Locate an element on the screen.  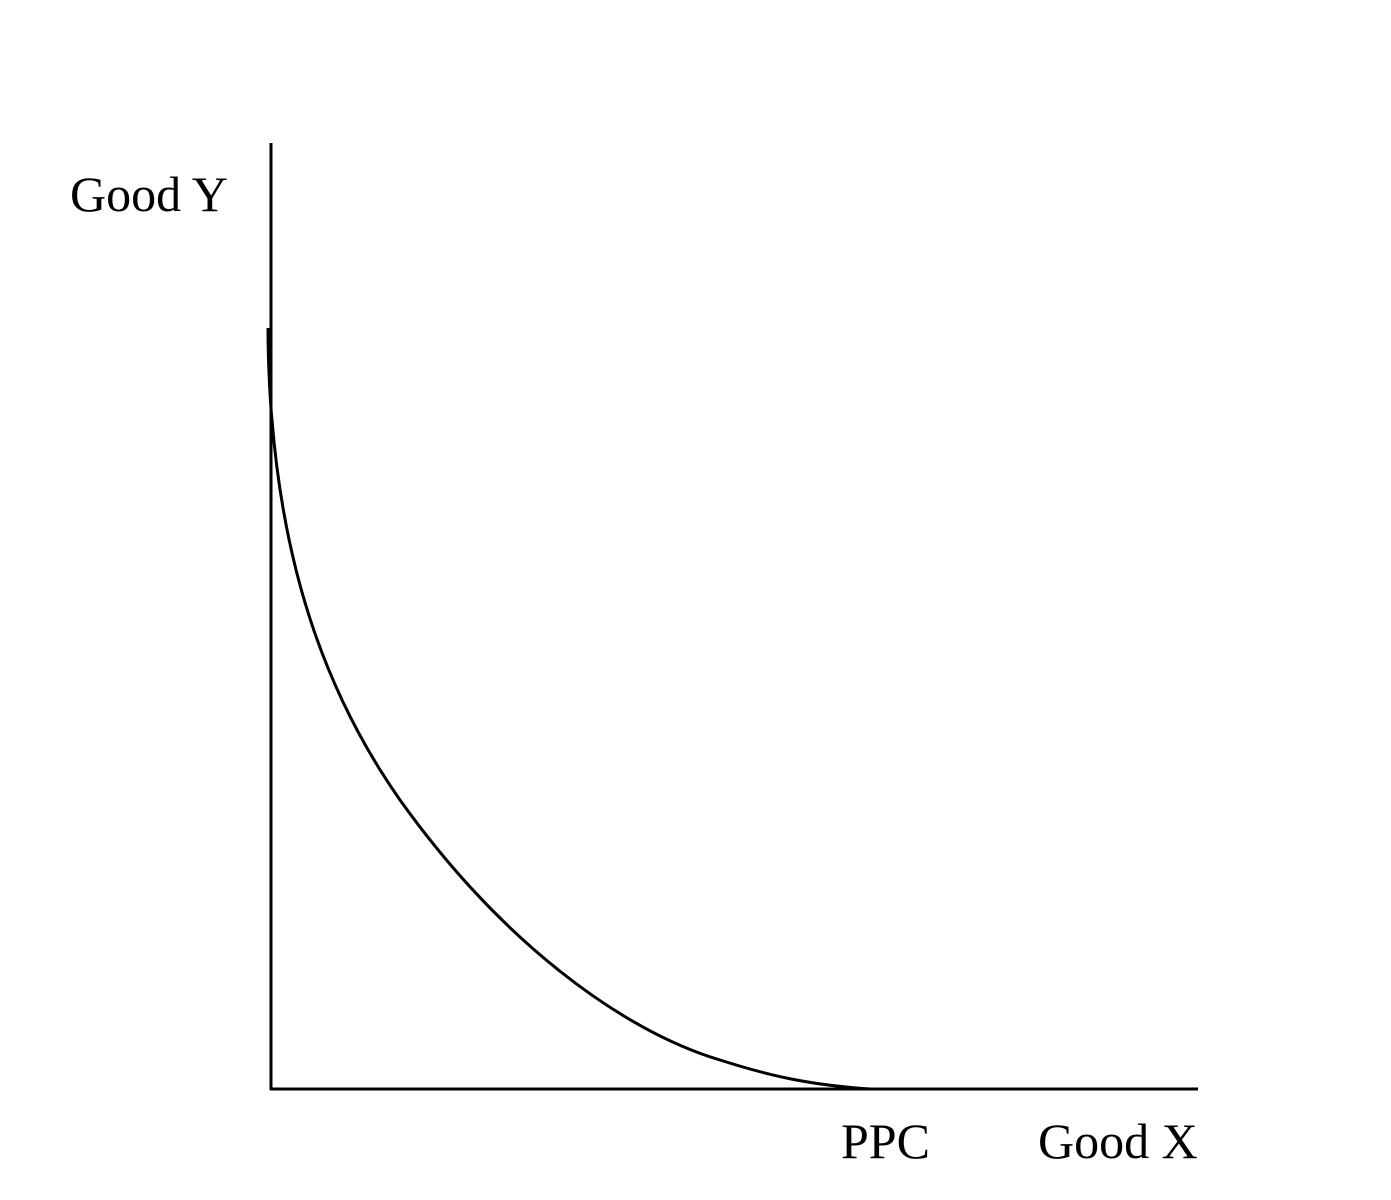
x-axis-label: Good X is located at coordinates (1118, 1141).